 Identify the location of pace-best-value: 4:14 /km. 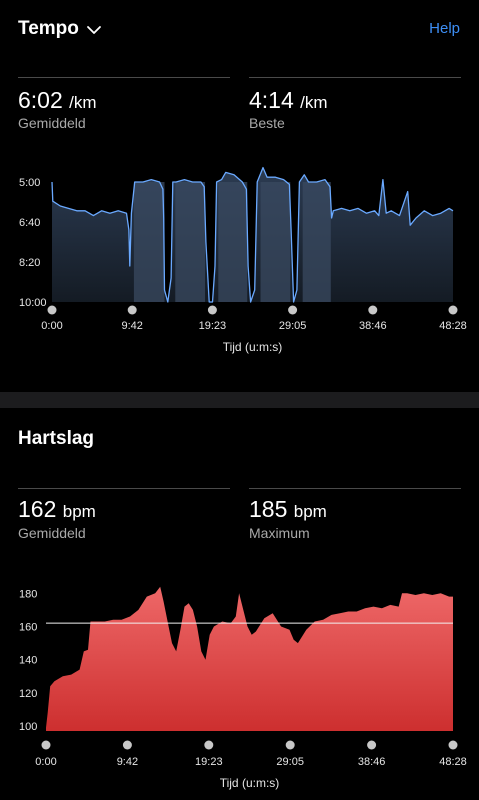
(288, 100).